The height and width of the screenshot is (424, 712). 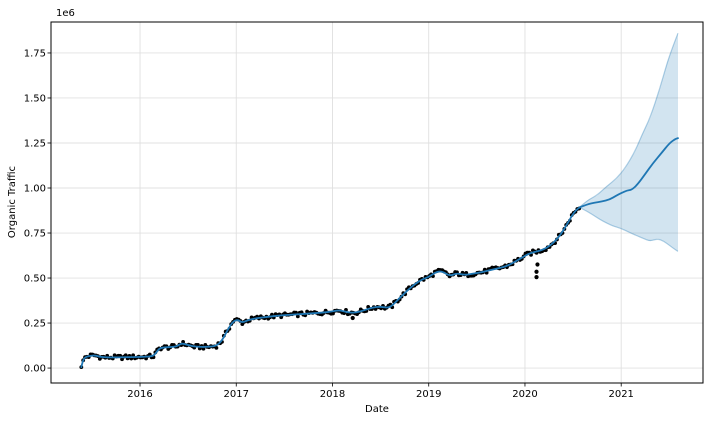 What do you see at coordinates (380, 394) in the screenshot?
I see `x-axis-tick-labels: 2016 2017 2018 2019 2020 2021` at bounding box center [380, 394].